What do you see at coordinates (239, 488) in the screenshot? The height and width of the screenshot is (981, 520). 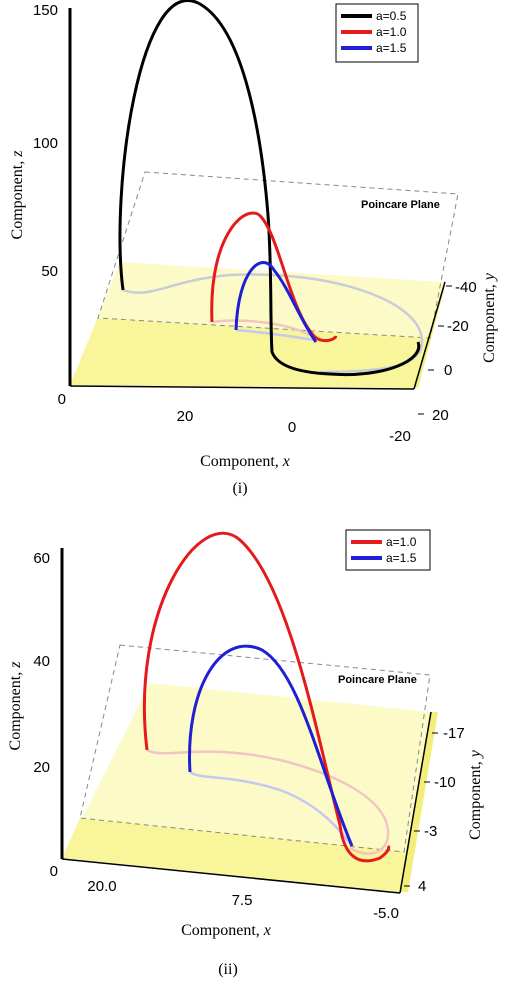 I see `panel-i-caption: (i)` at bounding box center [239, 488].